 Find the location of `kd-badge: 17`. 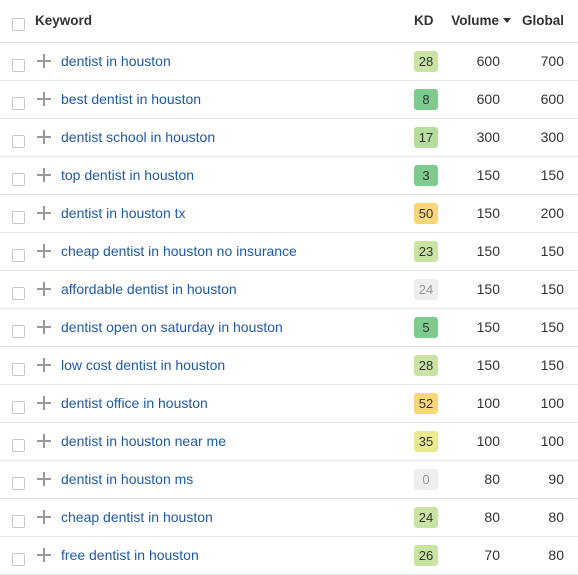

kd-badge: 17 is located at coordinates (426, 137).